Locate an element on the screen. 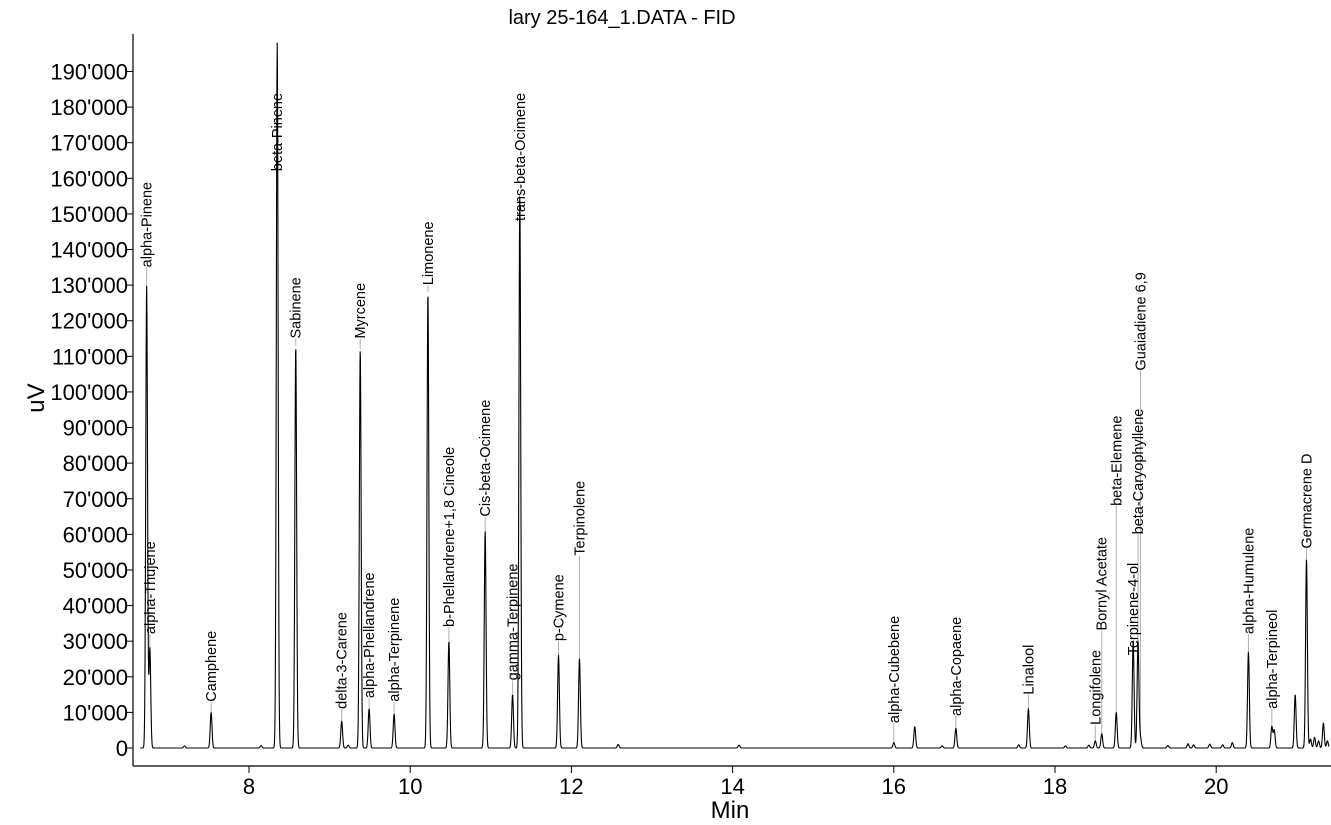 This screenshot has width=1331, height=825. y-tick-label: 180'000 is located at coordinates (89, 107).